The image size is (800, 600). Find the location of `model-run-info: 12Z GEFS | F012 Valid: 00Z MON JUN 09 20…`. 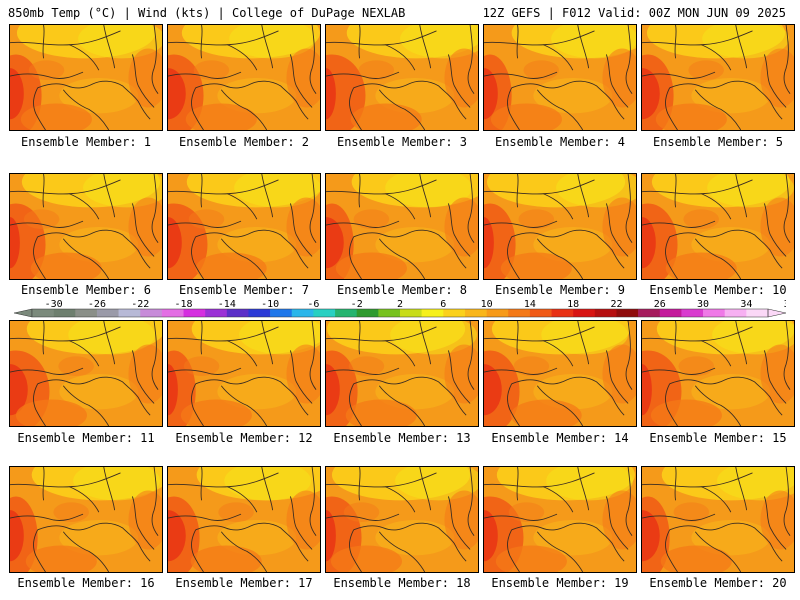

model-run-info: 12Z GEFS | F012 Valid: 00Z MON JUN 09 20… is located at coordinates (634, 13).